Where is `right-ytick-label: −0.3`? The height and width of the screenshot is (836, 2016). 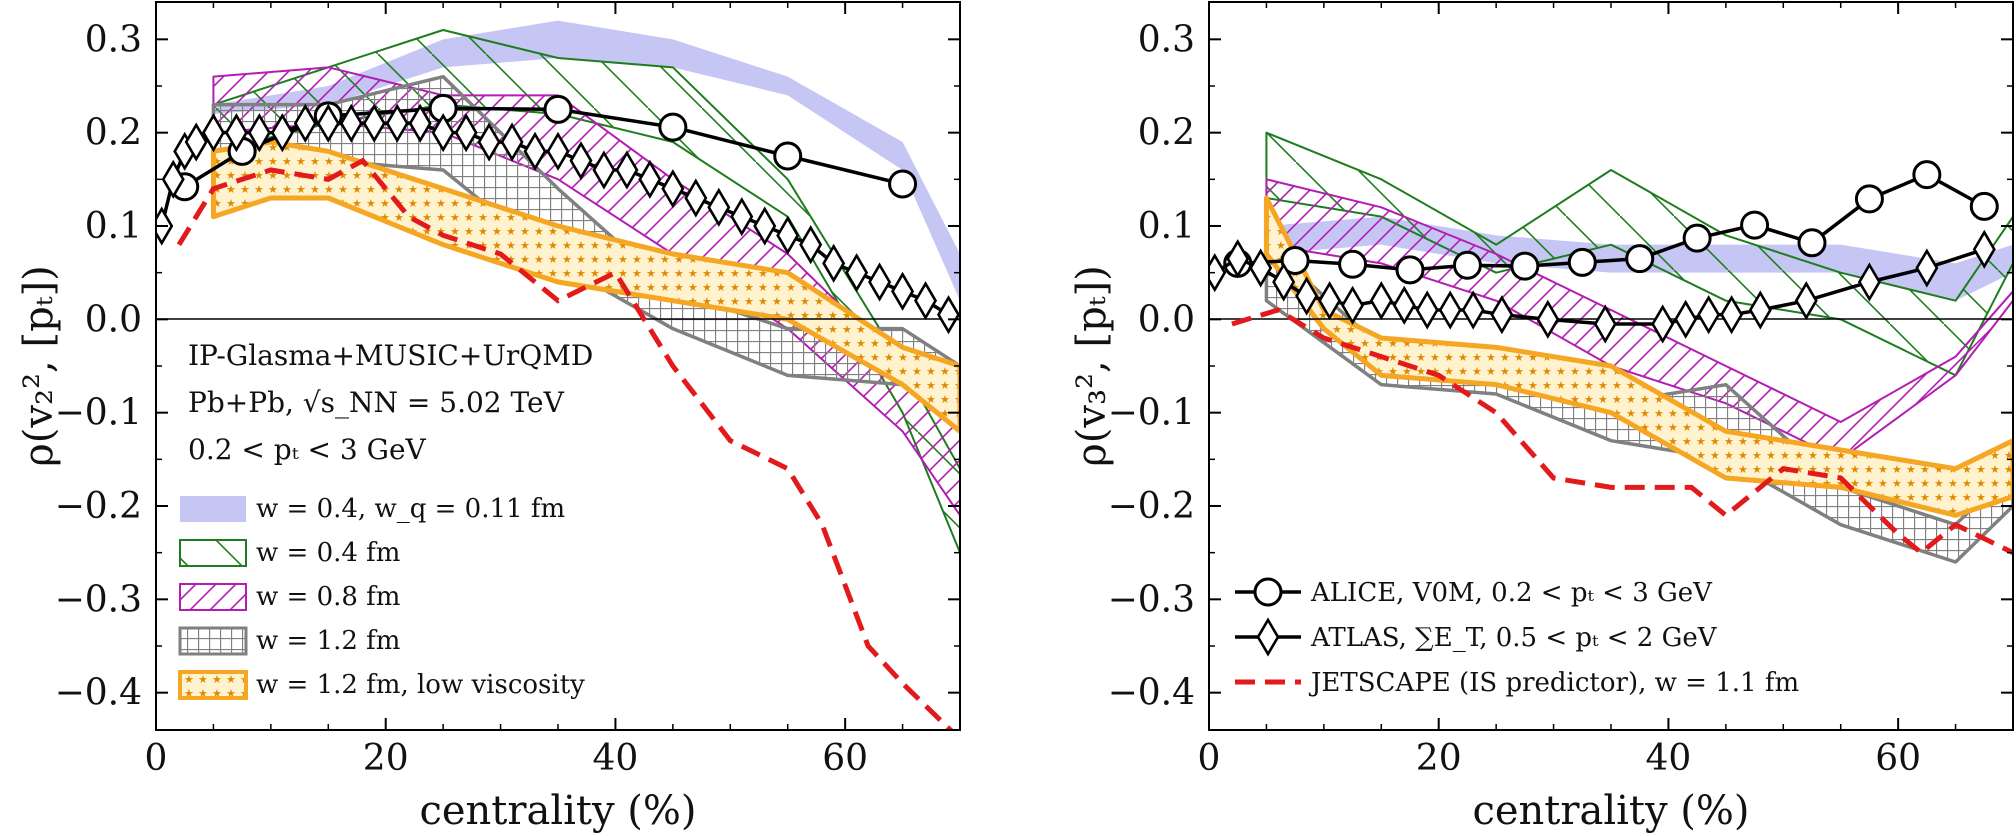 right-ytick-label: −0.3 is located at coordinates (1151, 599).